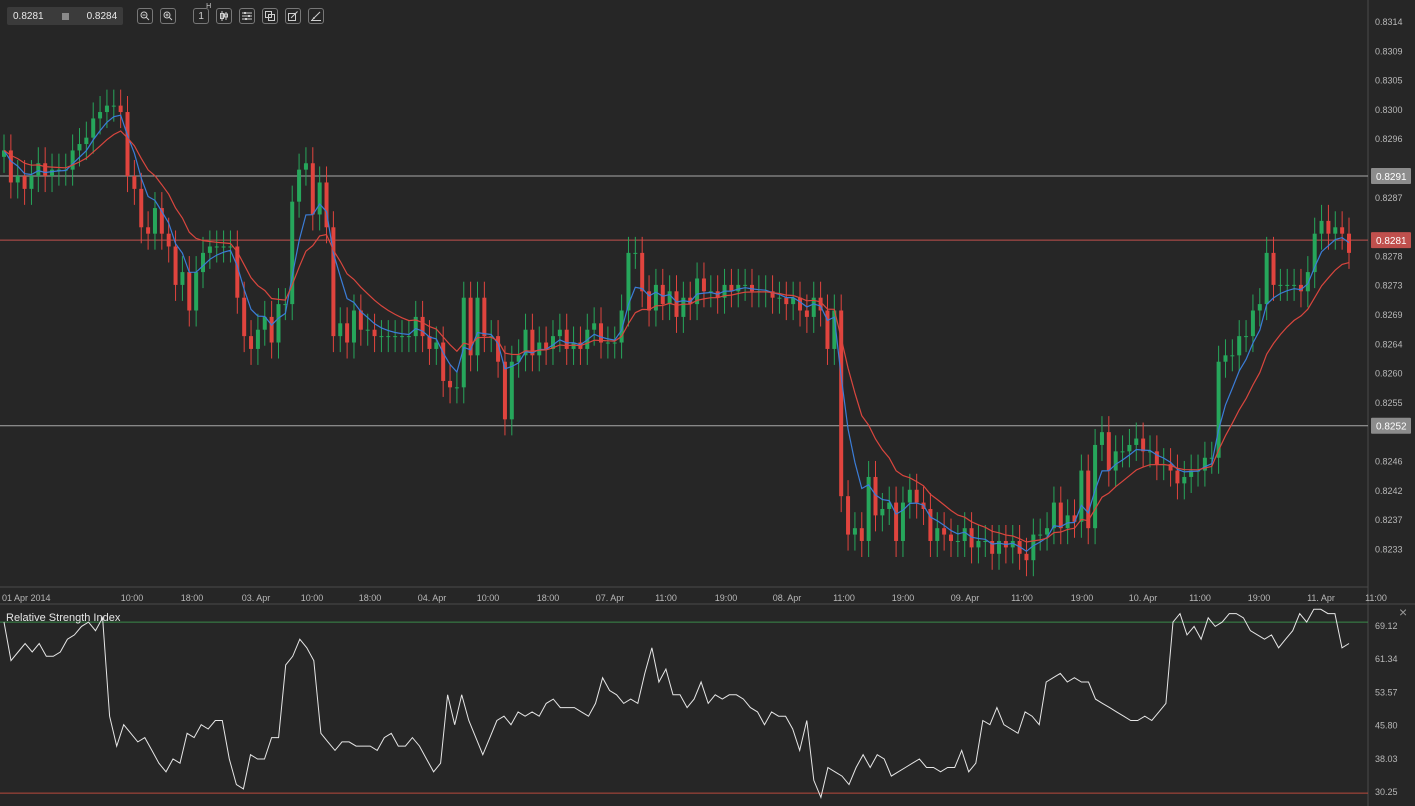 The width and height of the screenshot is (1415, 806). I want to click on chart-toolbar: 0.8281 0.8284 1 H, so click(169, 14).